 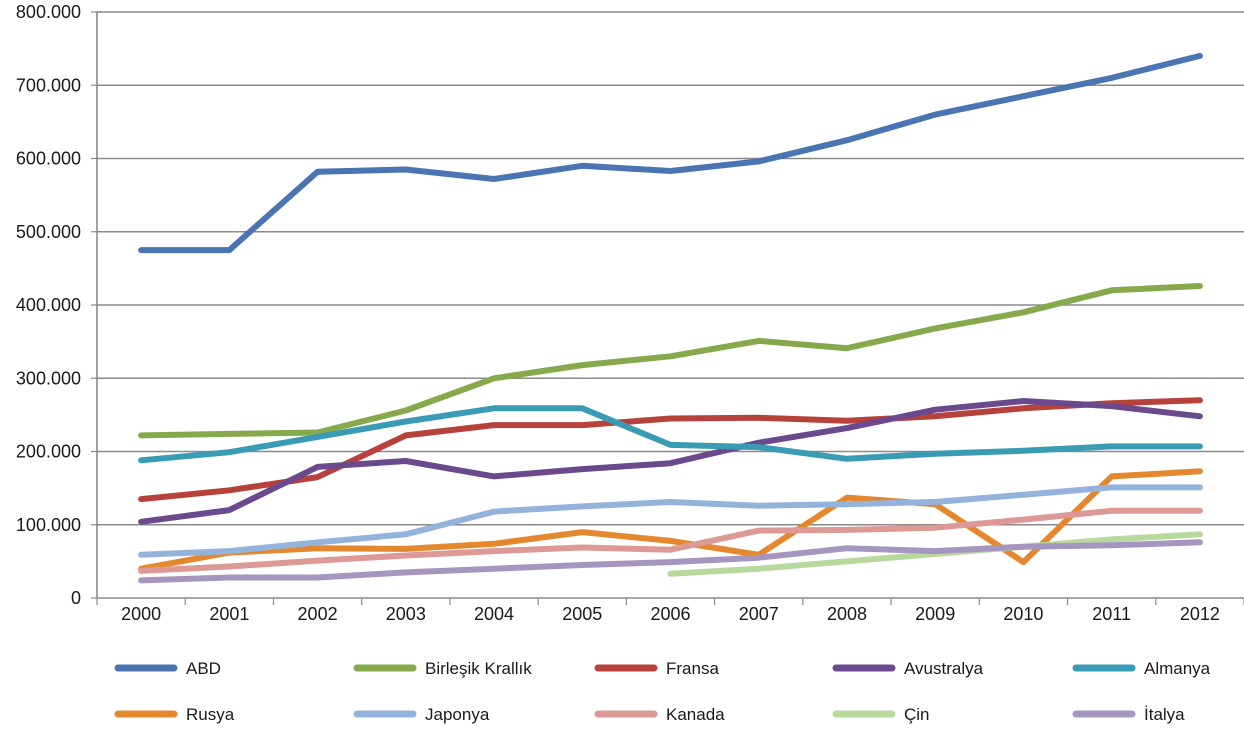 What do you see at coordinates (695, 714) in the screenshot?
I see `legend-label: Kanada` at bounding box center [695, 714].